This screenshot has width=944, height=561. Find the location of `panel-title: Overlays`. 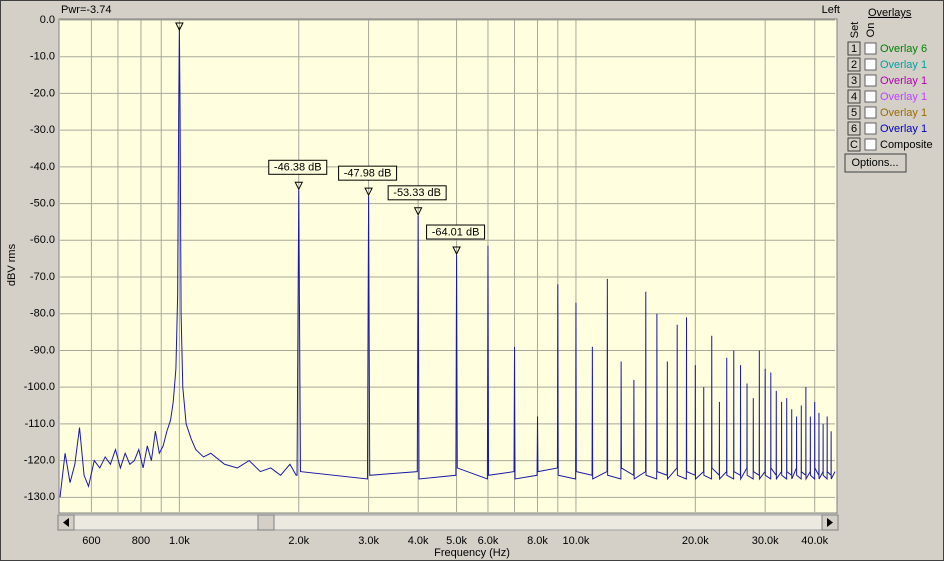

panel-title: Overlays is located at coordinates (890, 13).